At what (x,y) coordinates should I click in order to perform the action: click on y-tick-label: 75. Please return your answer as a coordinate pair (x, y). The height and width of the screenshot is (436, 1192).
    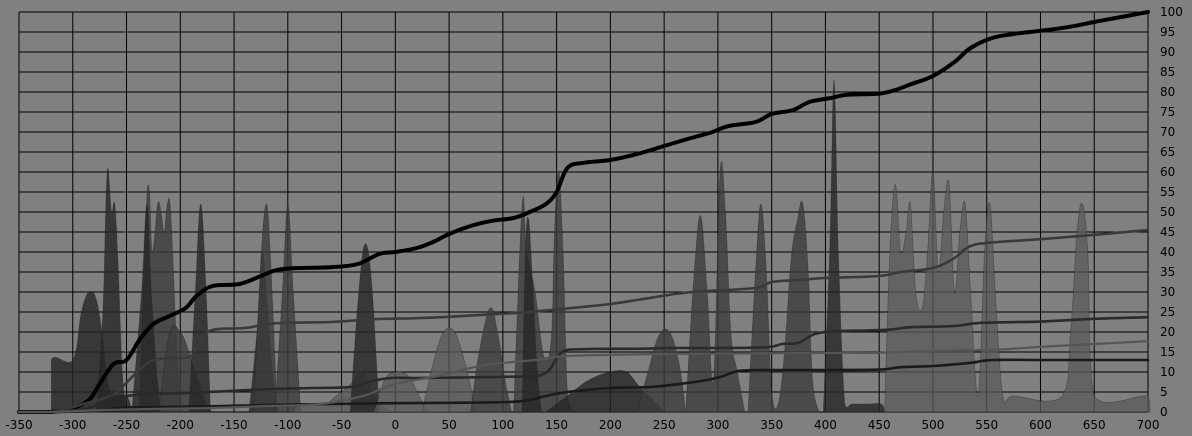
    Looking at the image, I should click on (1167, 112).